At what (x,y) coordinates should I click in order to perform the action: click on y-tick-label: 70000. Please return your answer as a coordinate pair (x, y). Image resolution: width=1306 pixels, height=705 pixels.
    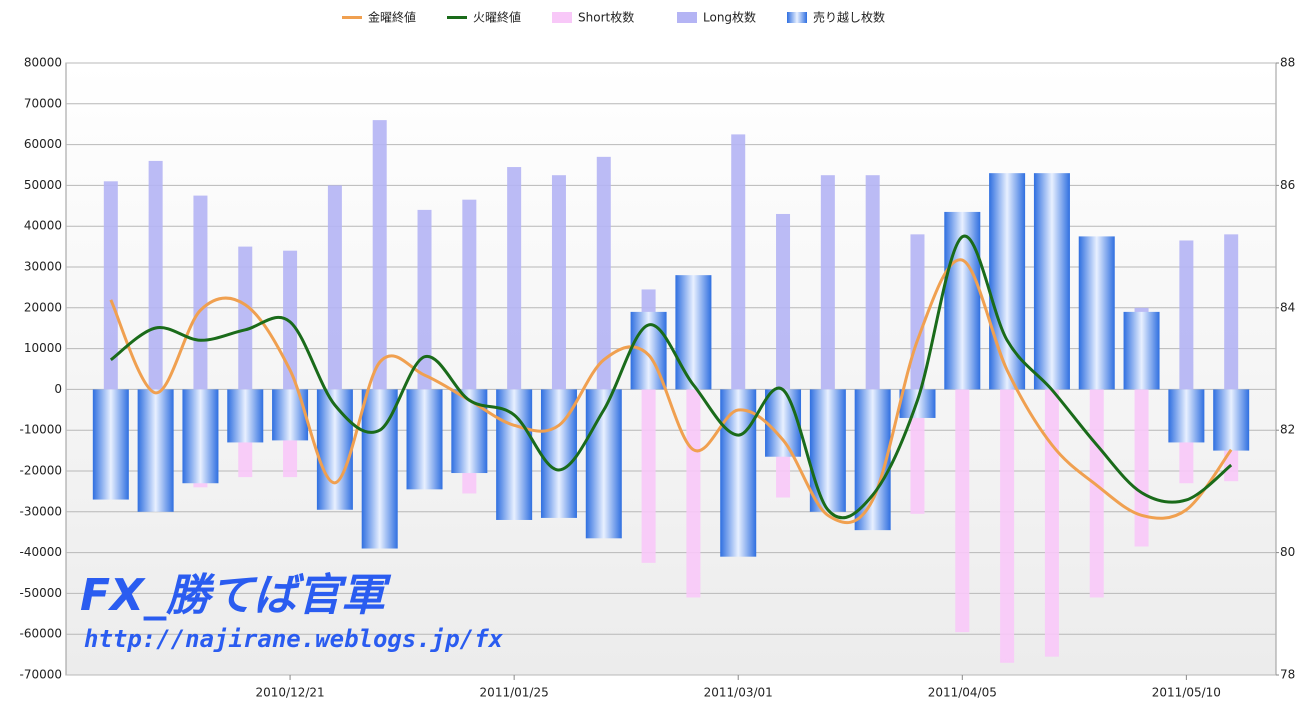
    Looking at the image, I should click on (43, 103).